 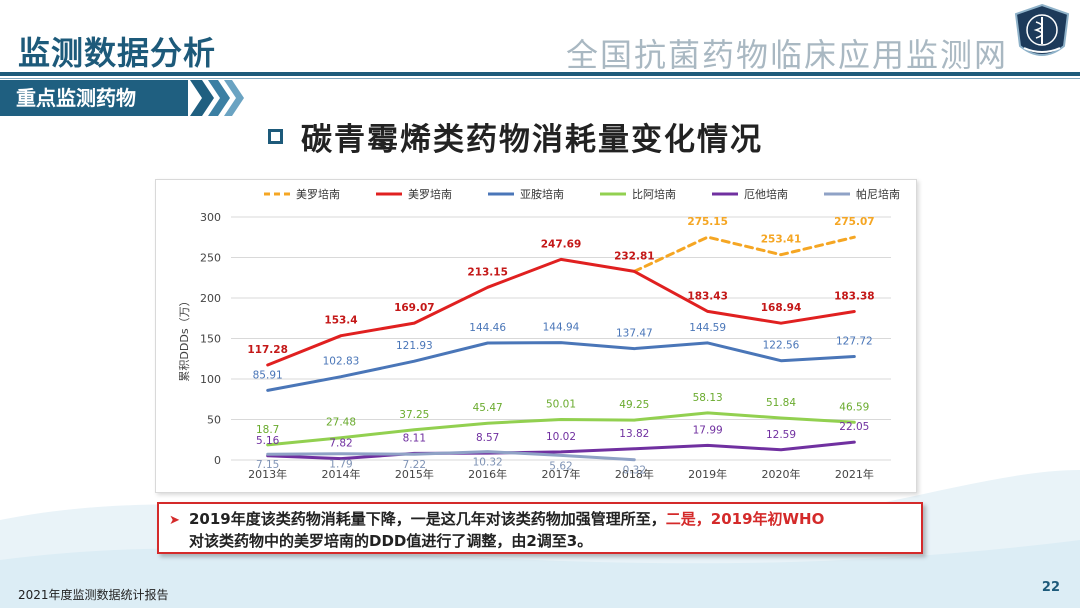 I want to click on y-tick-label: 50, so click(x=214, y=420).